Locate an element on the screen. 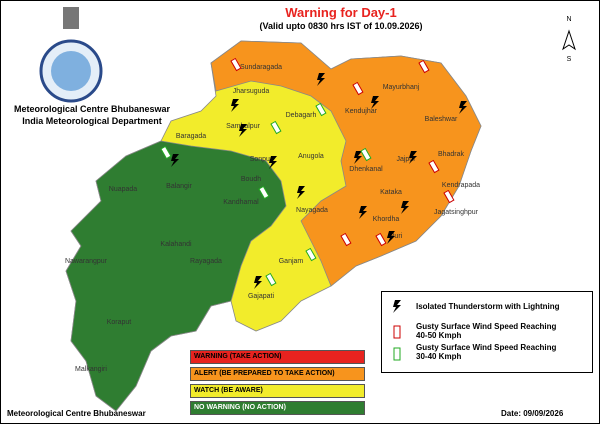 The width and height of the screenshot is (600, 424). district-label: Mayurbhanj is located at coordinates (401, 87).